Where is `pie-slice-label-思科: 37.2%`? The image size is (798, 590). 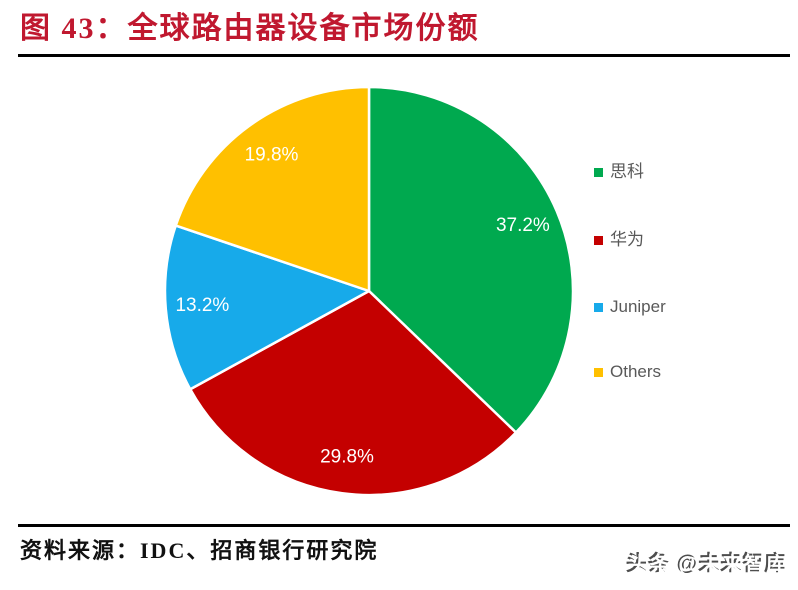 pie-slice-label-思科: 37.2% is located at coordinates (523, 225).